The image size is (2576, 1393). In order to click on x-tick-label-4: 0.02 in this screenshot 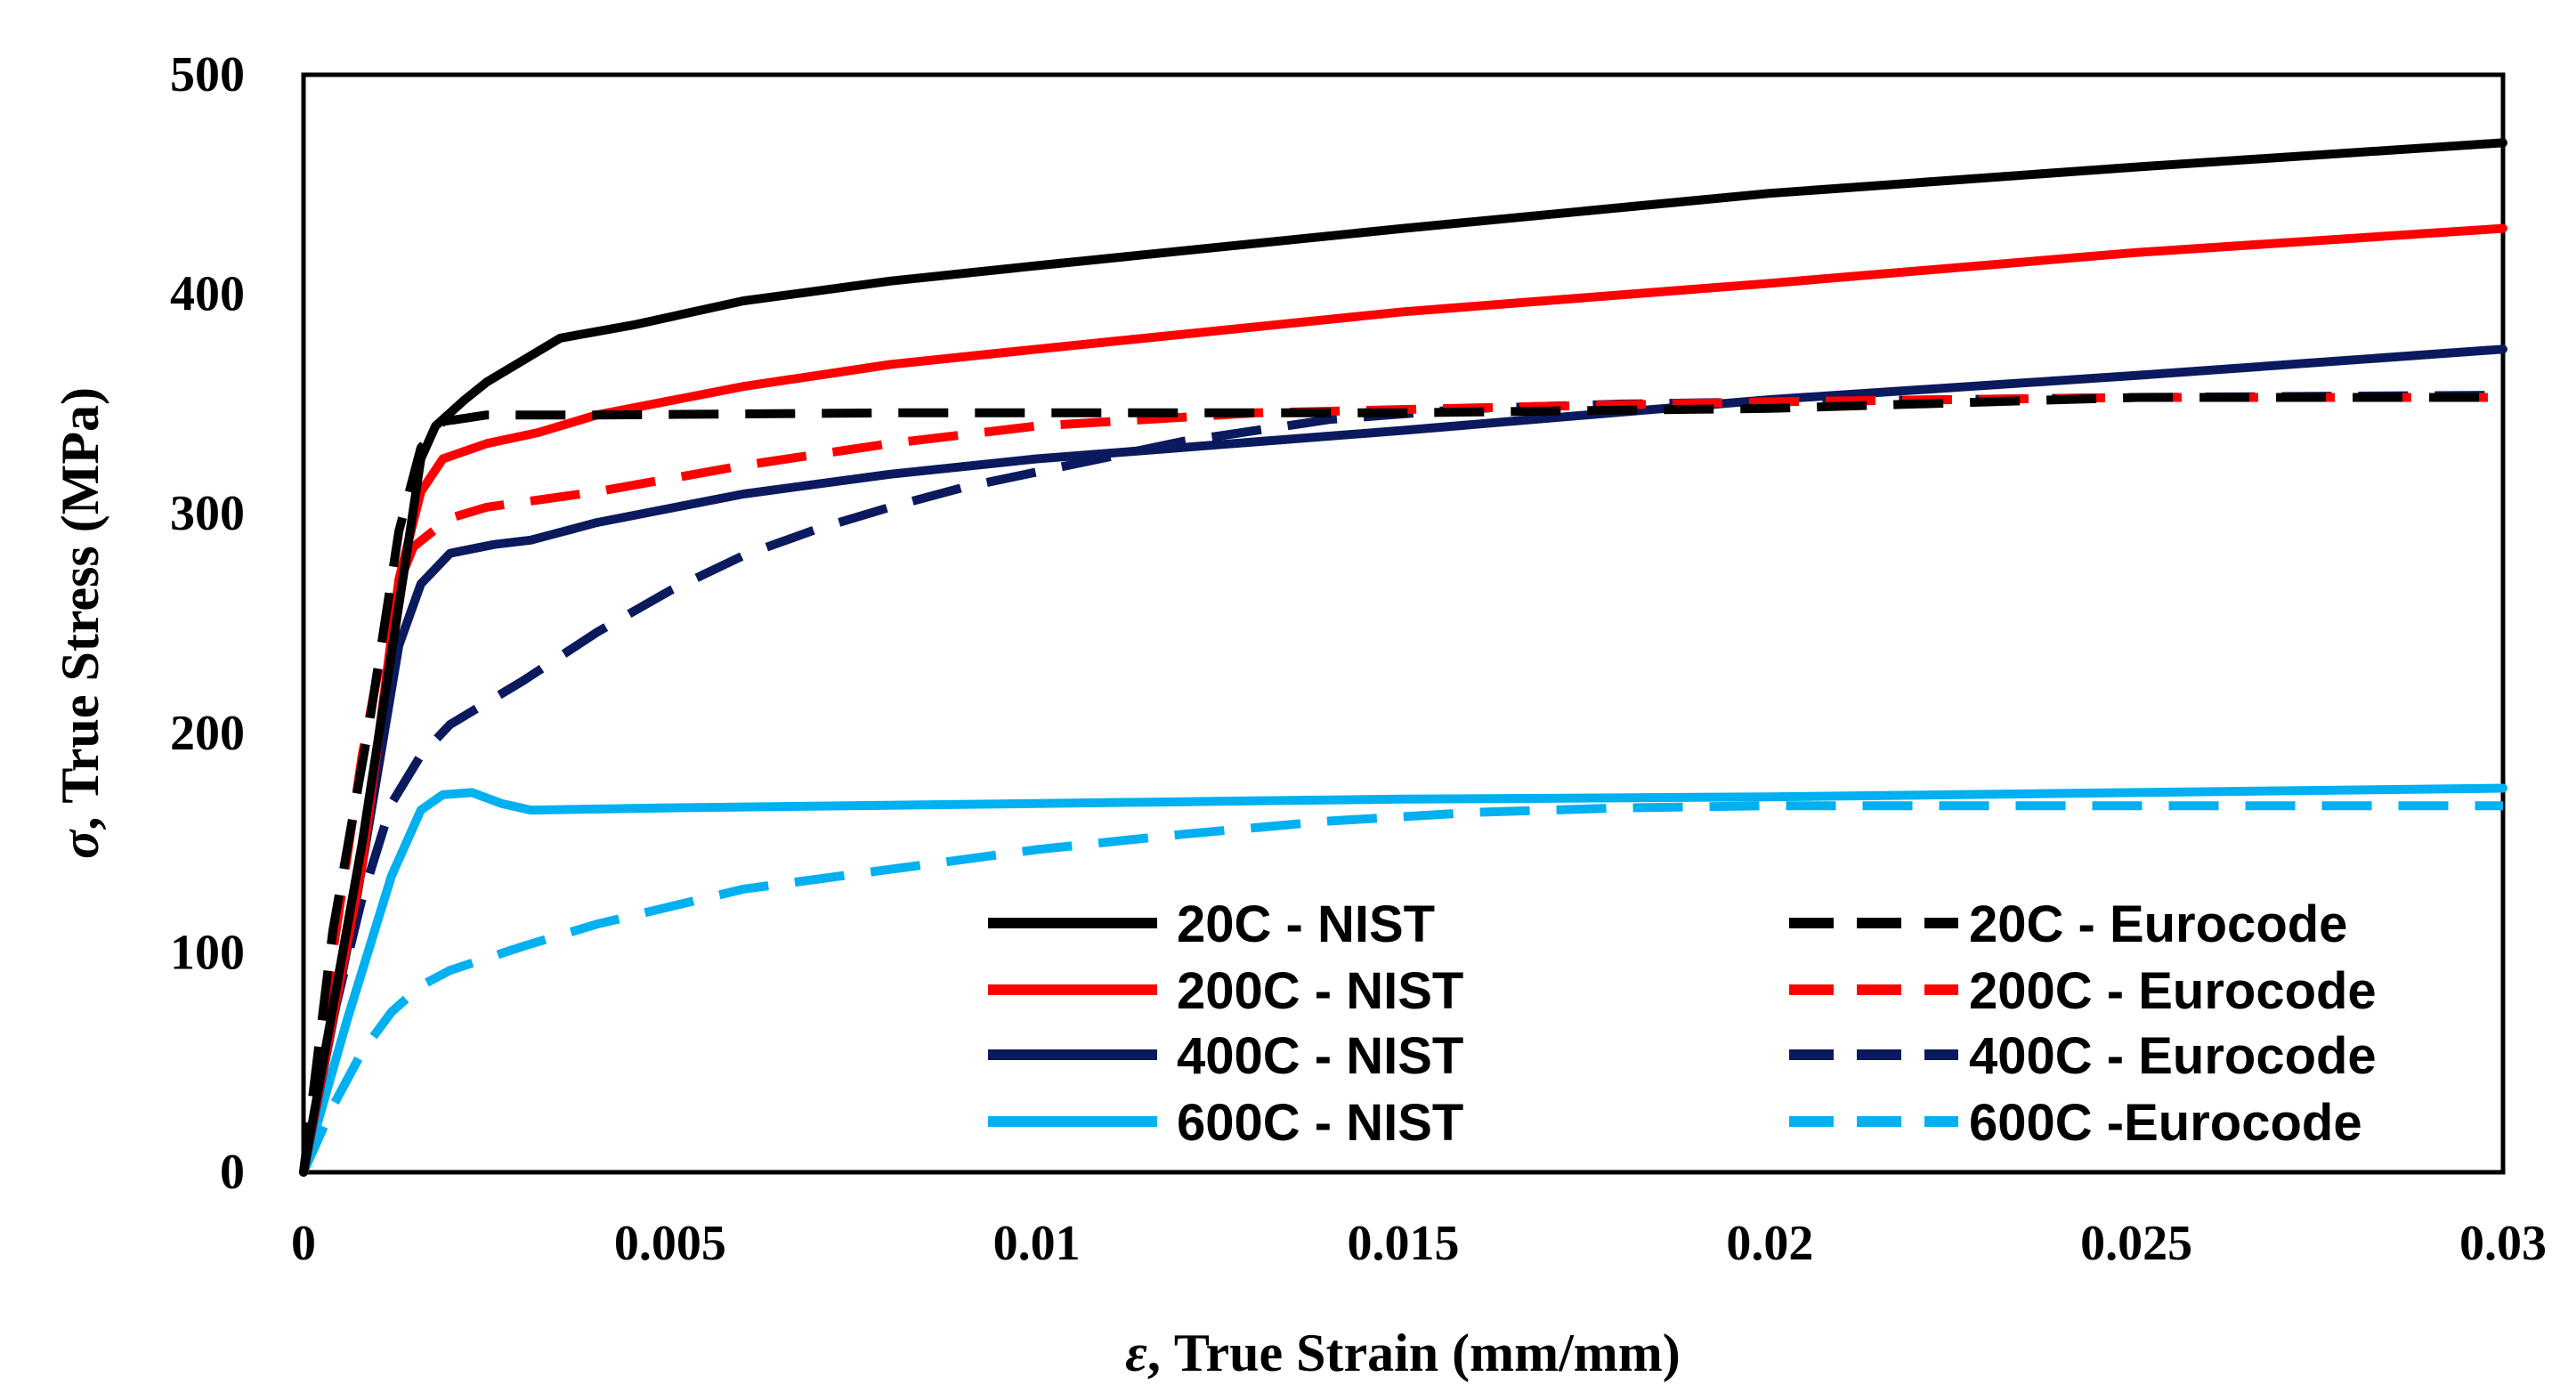, I will do `click(1769, 1244)`.